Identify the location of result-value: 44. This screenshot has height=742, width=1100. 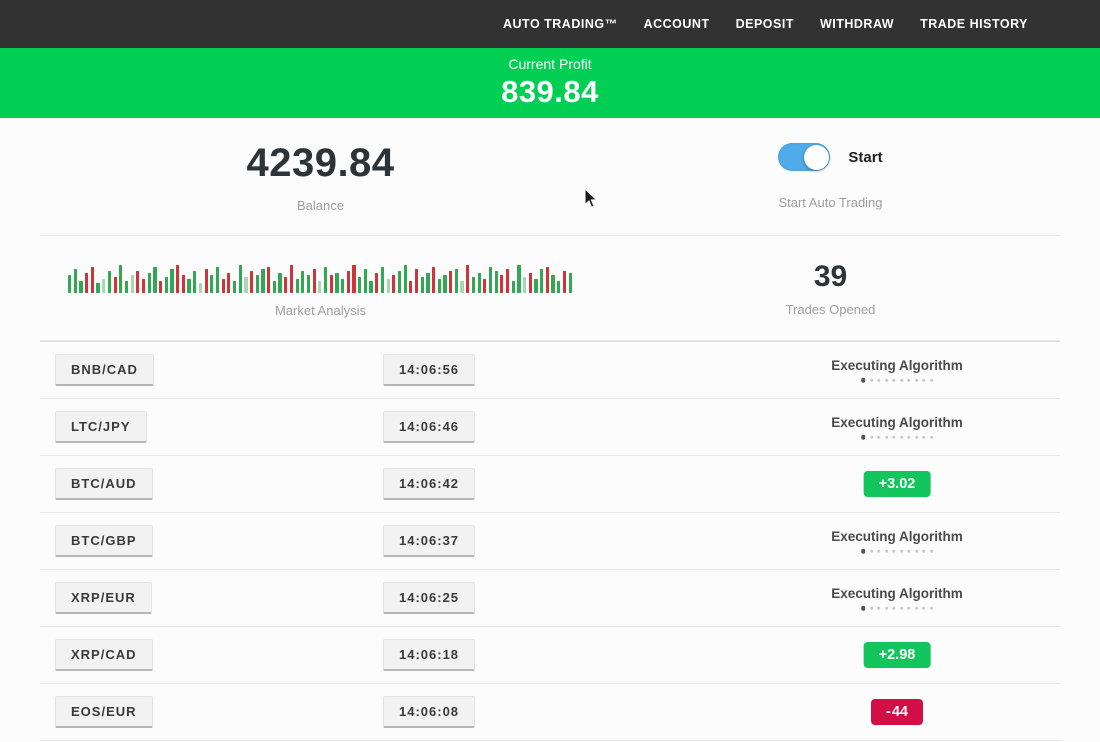
(899, 712).